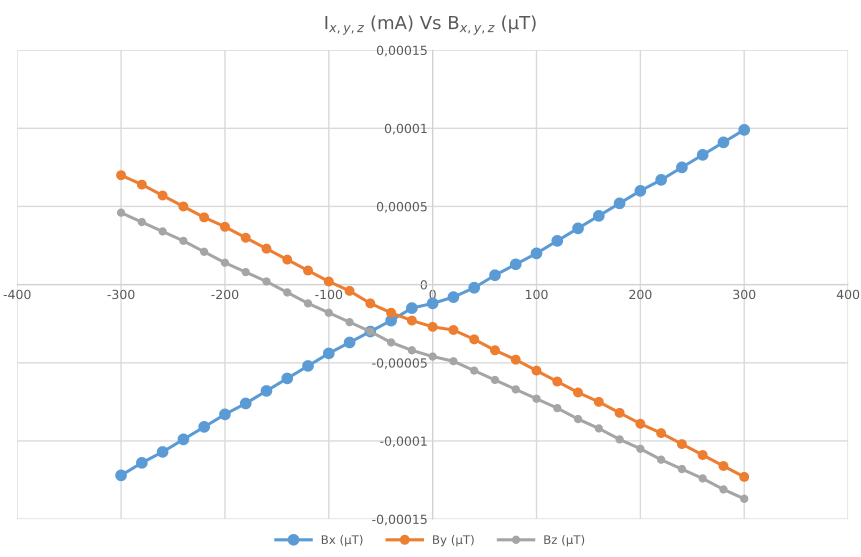 Image resolution: width=861 pixels, height=557 pixels. I want to click on x-tick-label: 300, so click(744, 295).